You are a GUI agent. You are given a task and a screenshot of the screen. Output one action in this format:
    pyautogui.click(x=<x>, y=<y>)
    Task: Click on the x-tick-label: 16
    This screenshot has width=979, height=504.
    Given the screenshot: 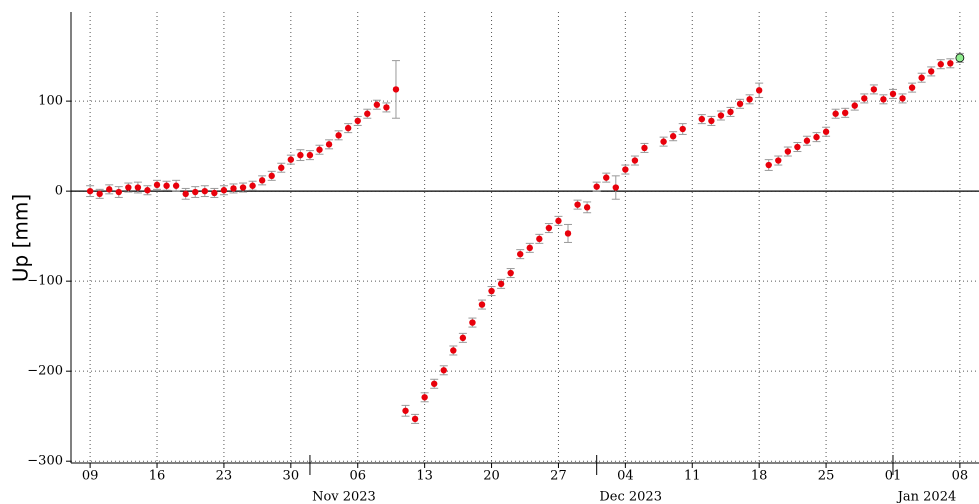 What is the action you would take?
    pyautogui.click(x=157, y=476)
    